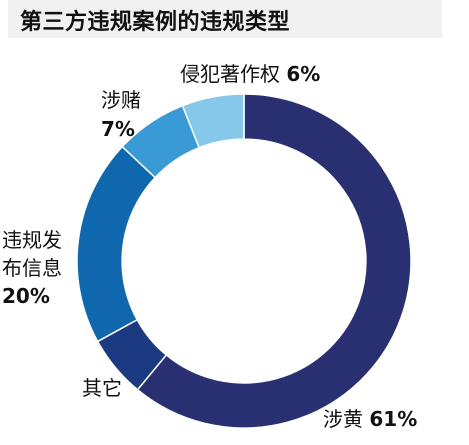 This screenshot has width=469, height=445. I want to click on label-gambling: 涉赌 7%, so click(131, 115).